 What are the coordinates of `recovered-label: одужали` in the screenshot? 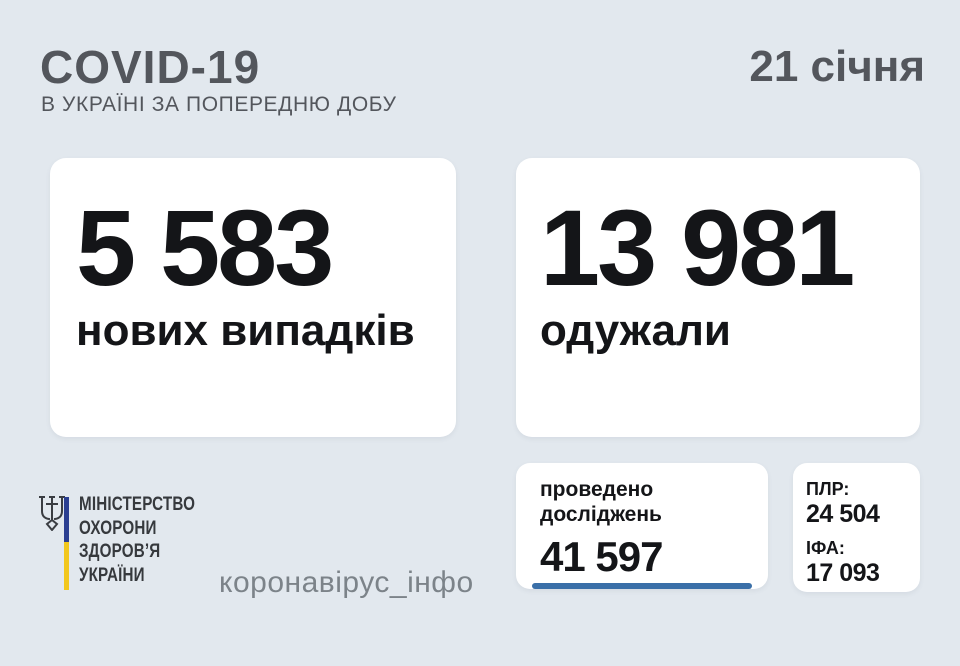 It's located at (635, 330).